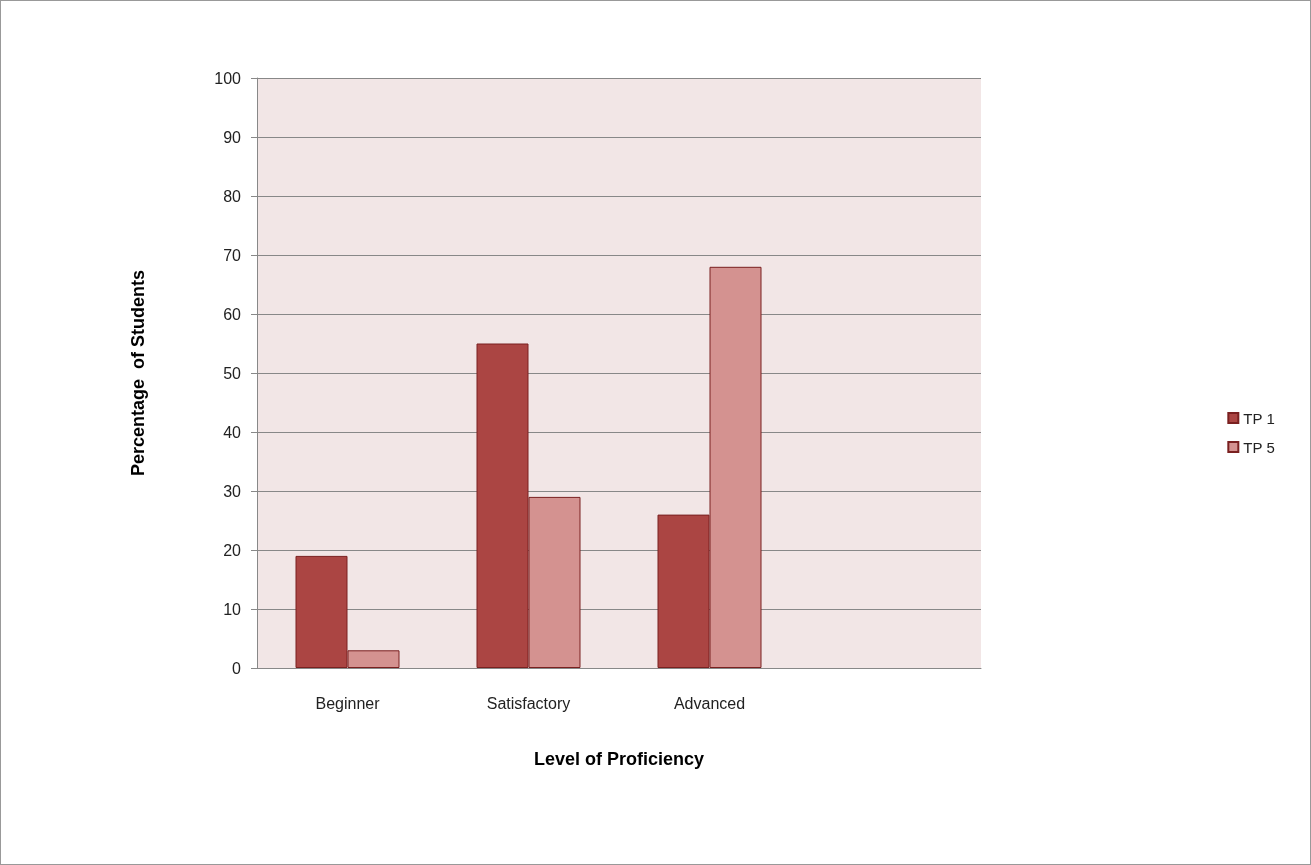 The image size is (1311, 865). Describe the element at coordinates (619, 759) in the screenshot. I see `x-axis-title: Level of Proficiency` at that location.